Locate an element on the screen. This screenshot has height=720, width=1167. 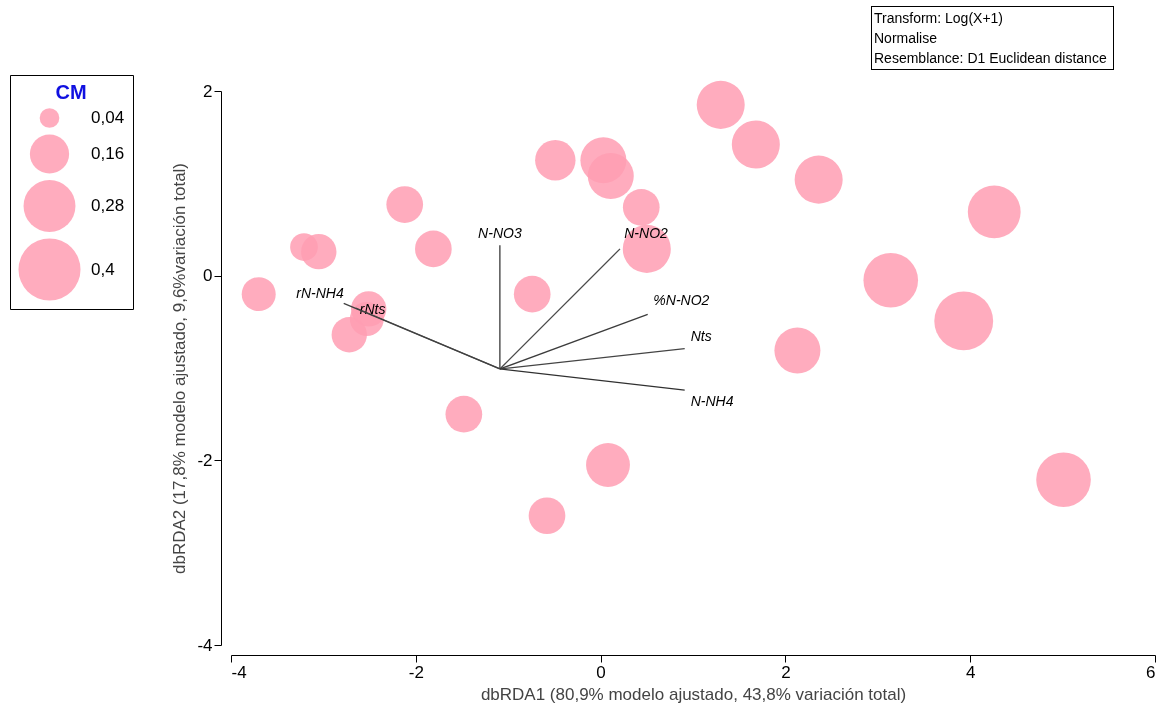
x-tick-label: 2 is located at coordinates (786, 672).